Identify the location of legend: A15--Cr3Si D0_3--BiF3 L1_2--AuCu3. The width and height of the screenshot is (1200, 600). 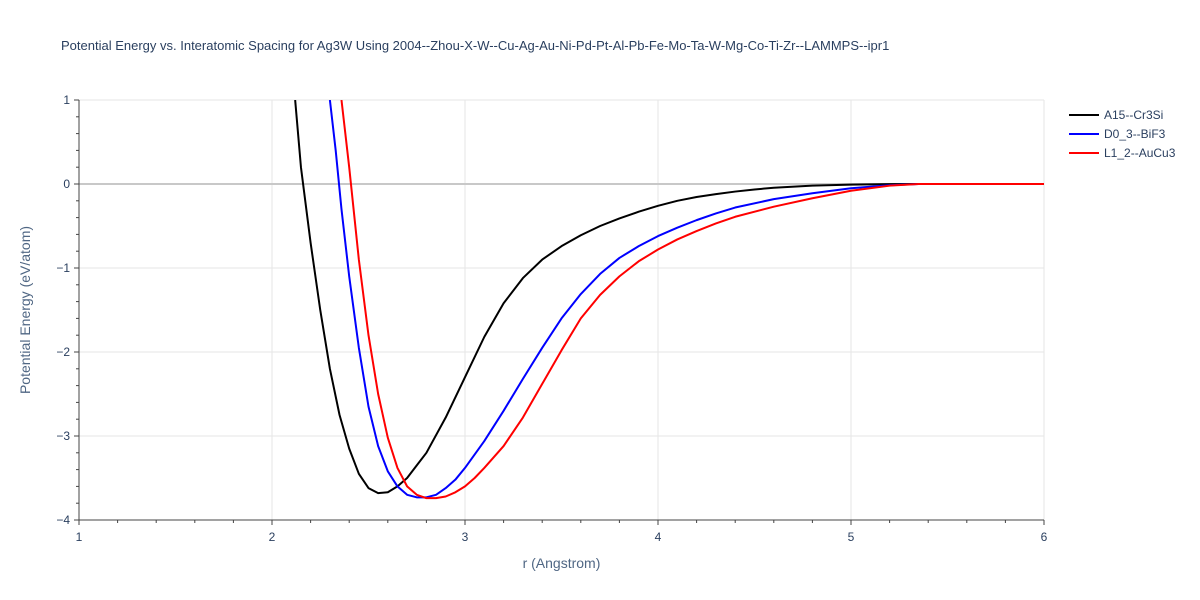
(1122, 134).